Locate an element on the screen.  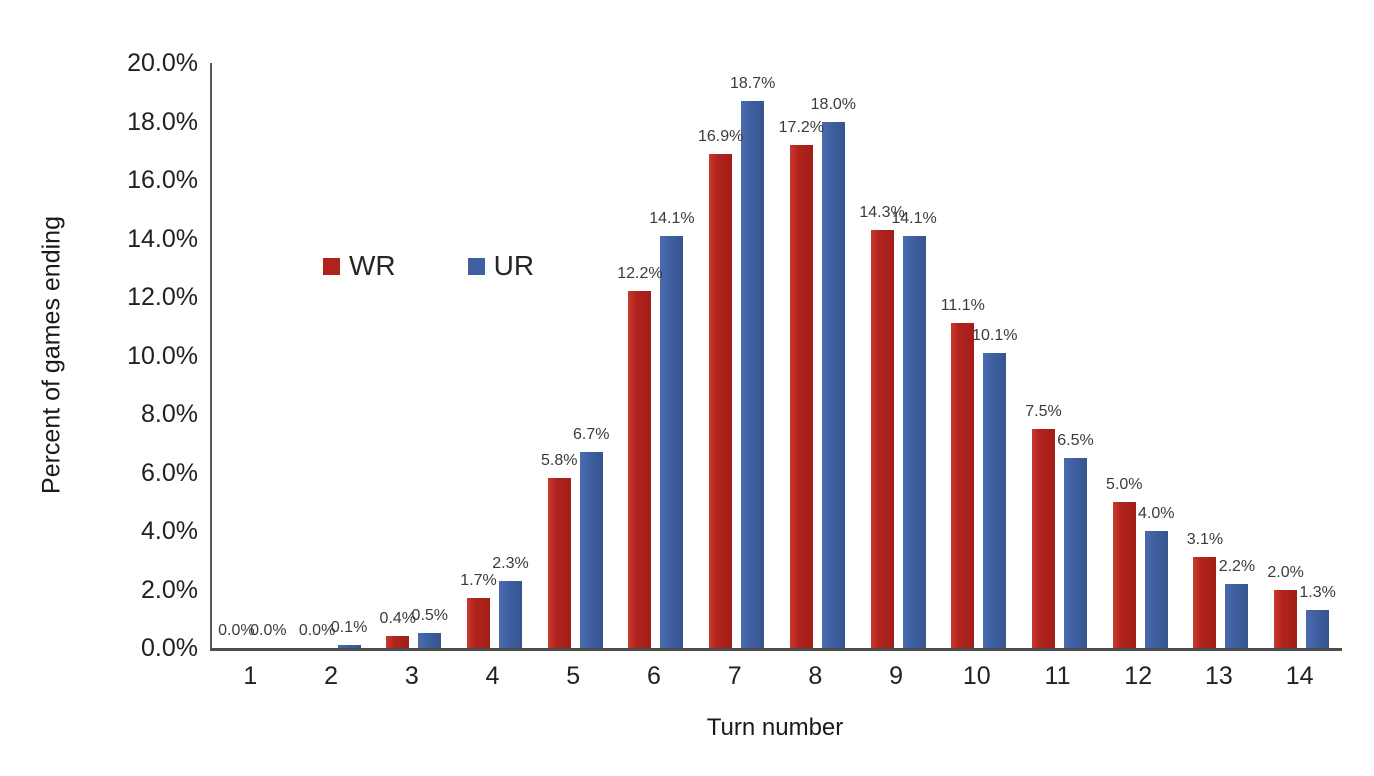
x-axis-tick-label: 5 is located at coordinates (573, 676).